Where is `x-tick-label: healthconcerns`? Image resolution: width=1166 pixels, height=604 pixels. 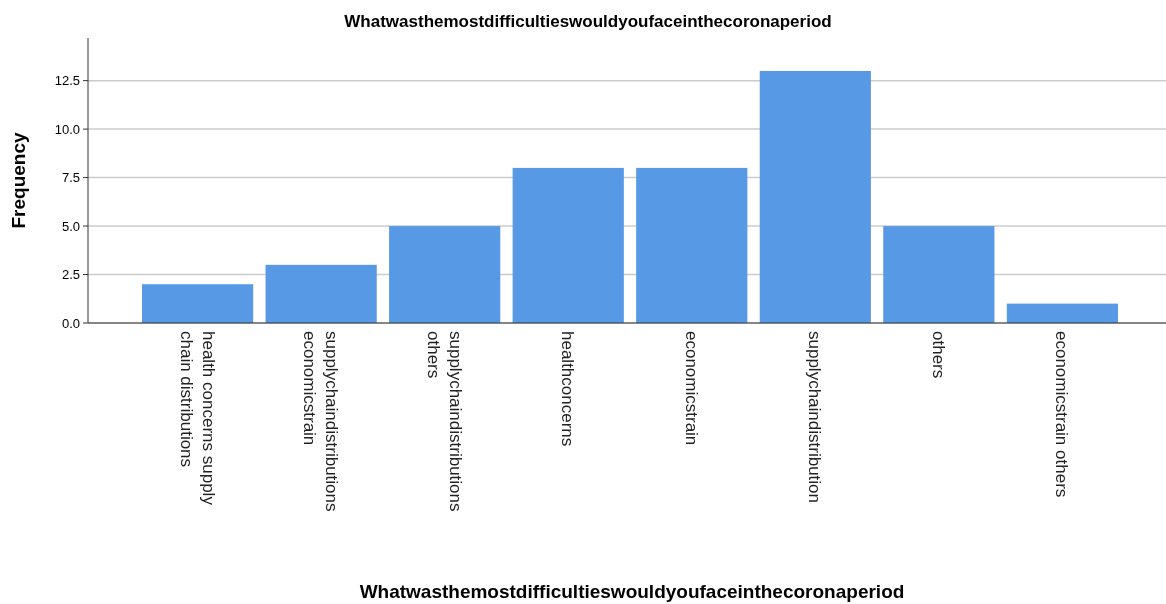 x-tick-label: healthconcerns is located at coordinates (568, 389).